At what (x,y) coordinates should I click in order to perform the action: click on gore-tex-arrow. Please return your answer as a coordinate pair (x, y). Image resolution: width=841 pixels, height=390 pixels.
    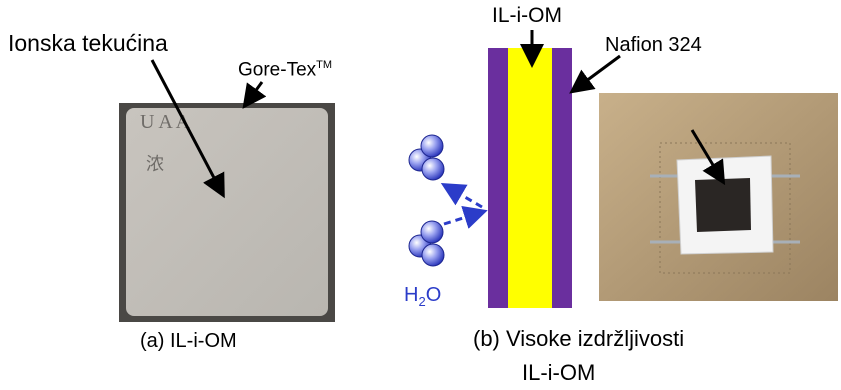
    Looking at the image, I should click on (254, 95).